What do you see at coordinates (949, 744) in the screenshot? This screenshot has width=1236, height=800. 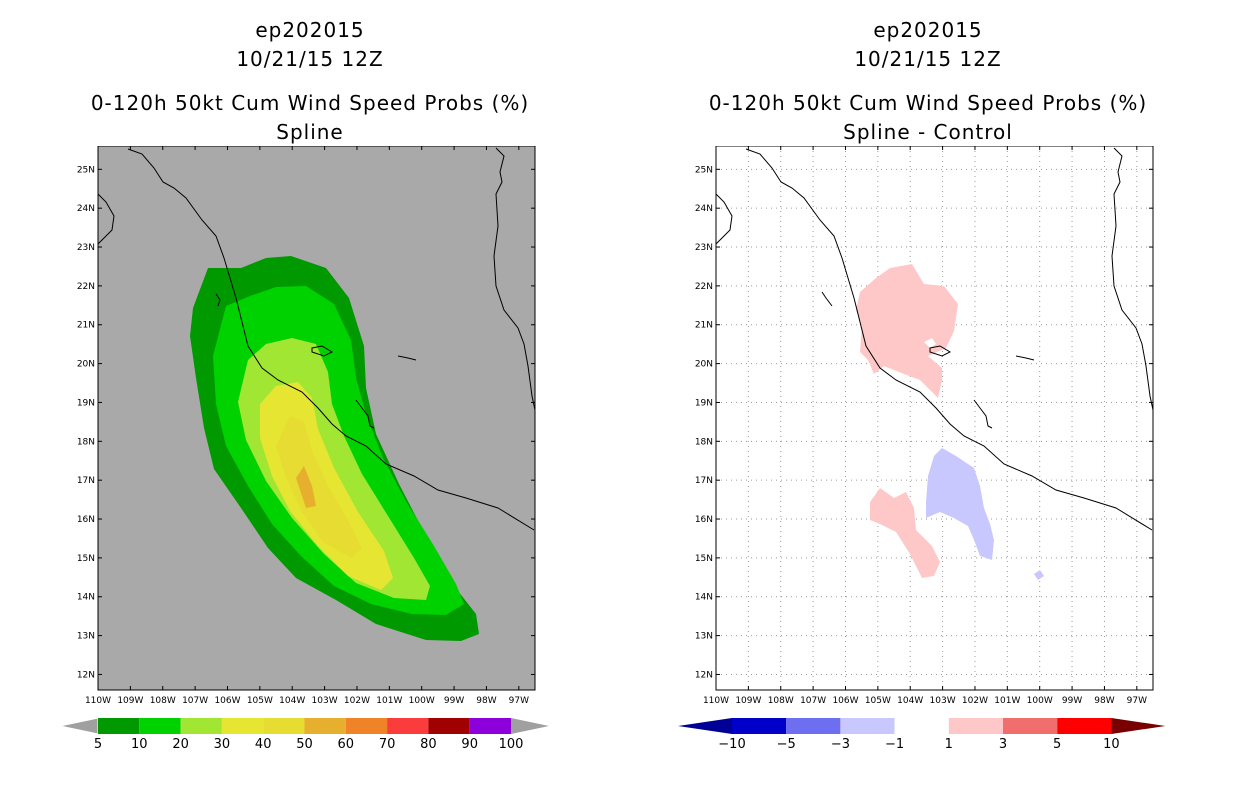 I see `colorbar-label: 1` at bounding box center [949, 744].